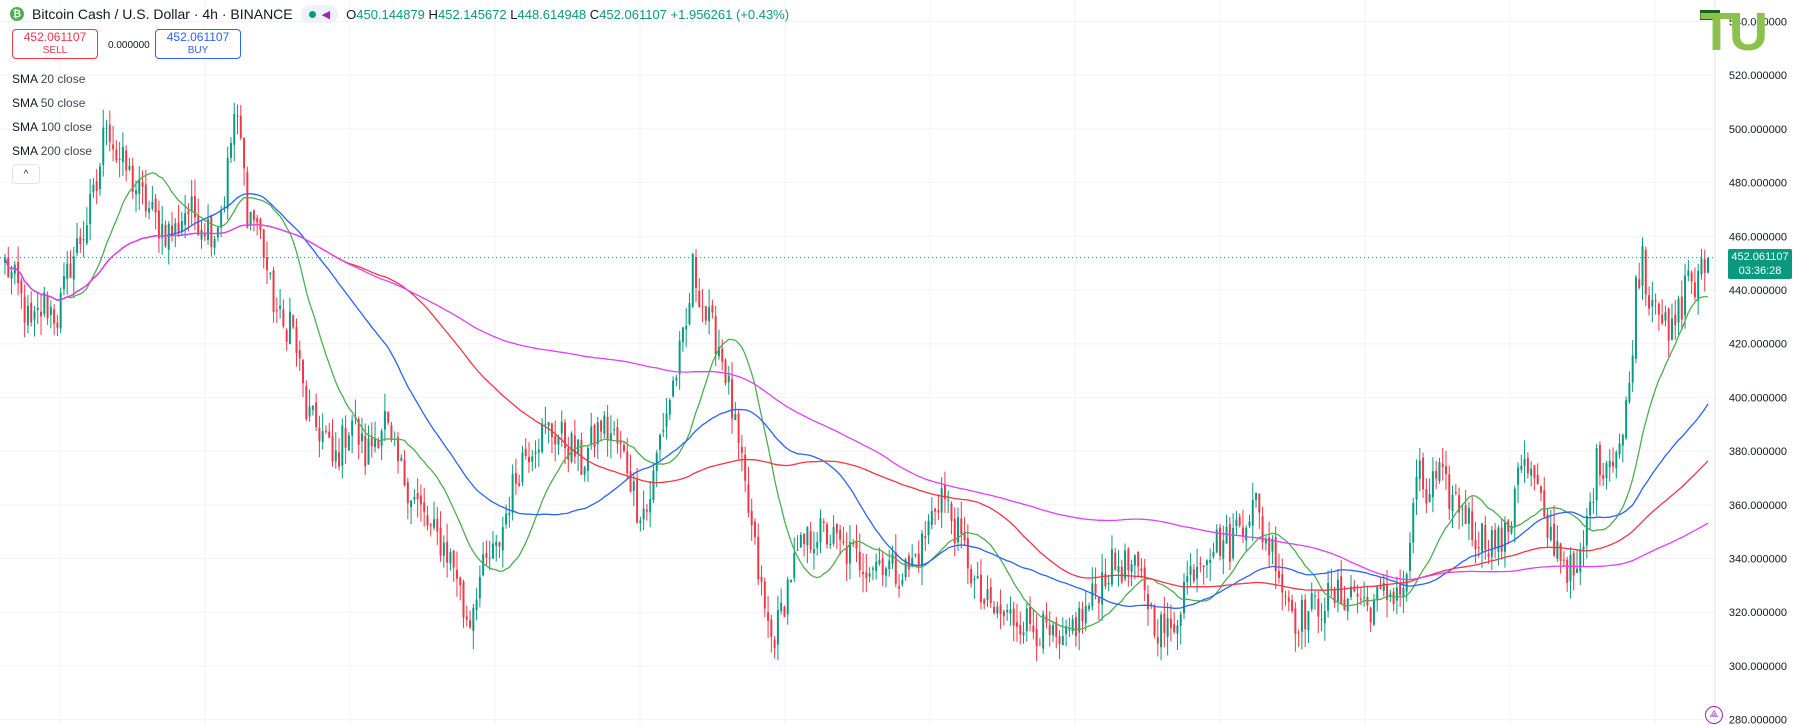 The width and height of the screenshot is (1800, 725). Describe the element at coordinates (319, 14) in the screenshot. I see `market-status-pill: ◀` at that location.